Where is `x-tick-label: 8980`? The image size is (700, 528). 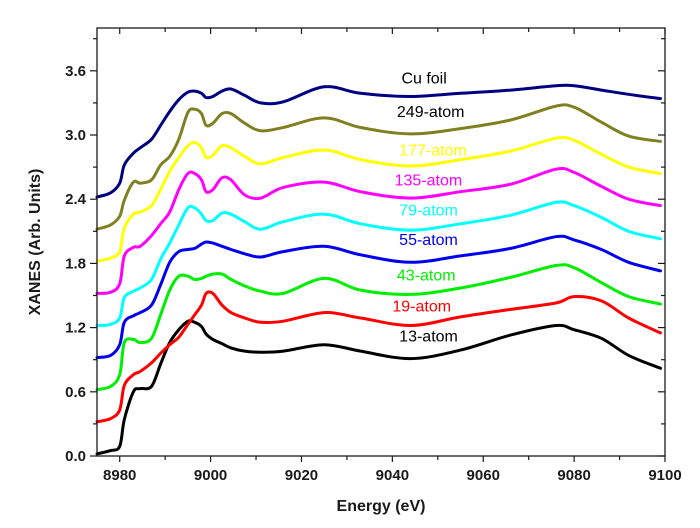 x-tick-label: 8980 is located at coordinates (119, 475).